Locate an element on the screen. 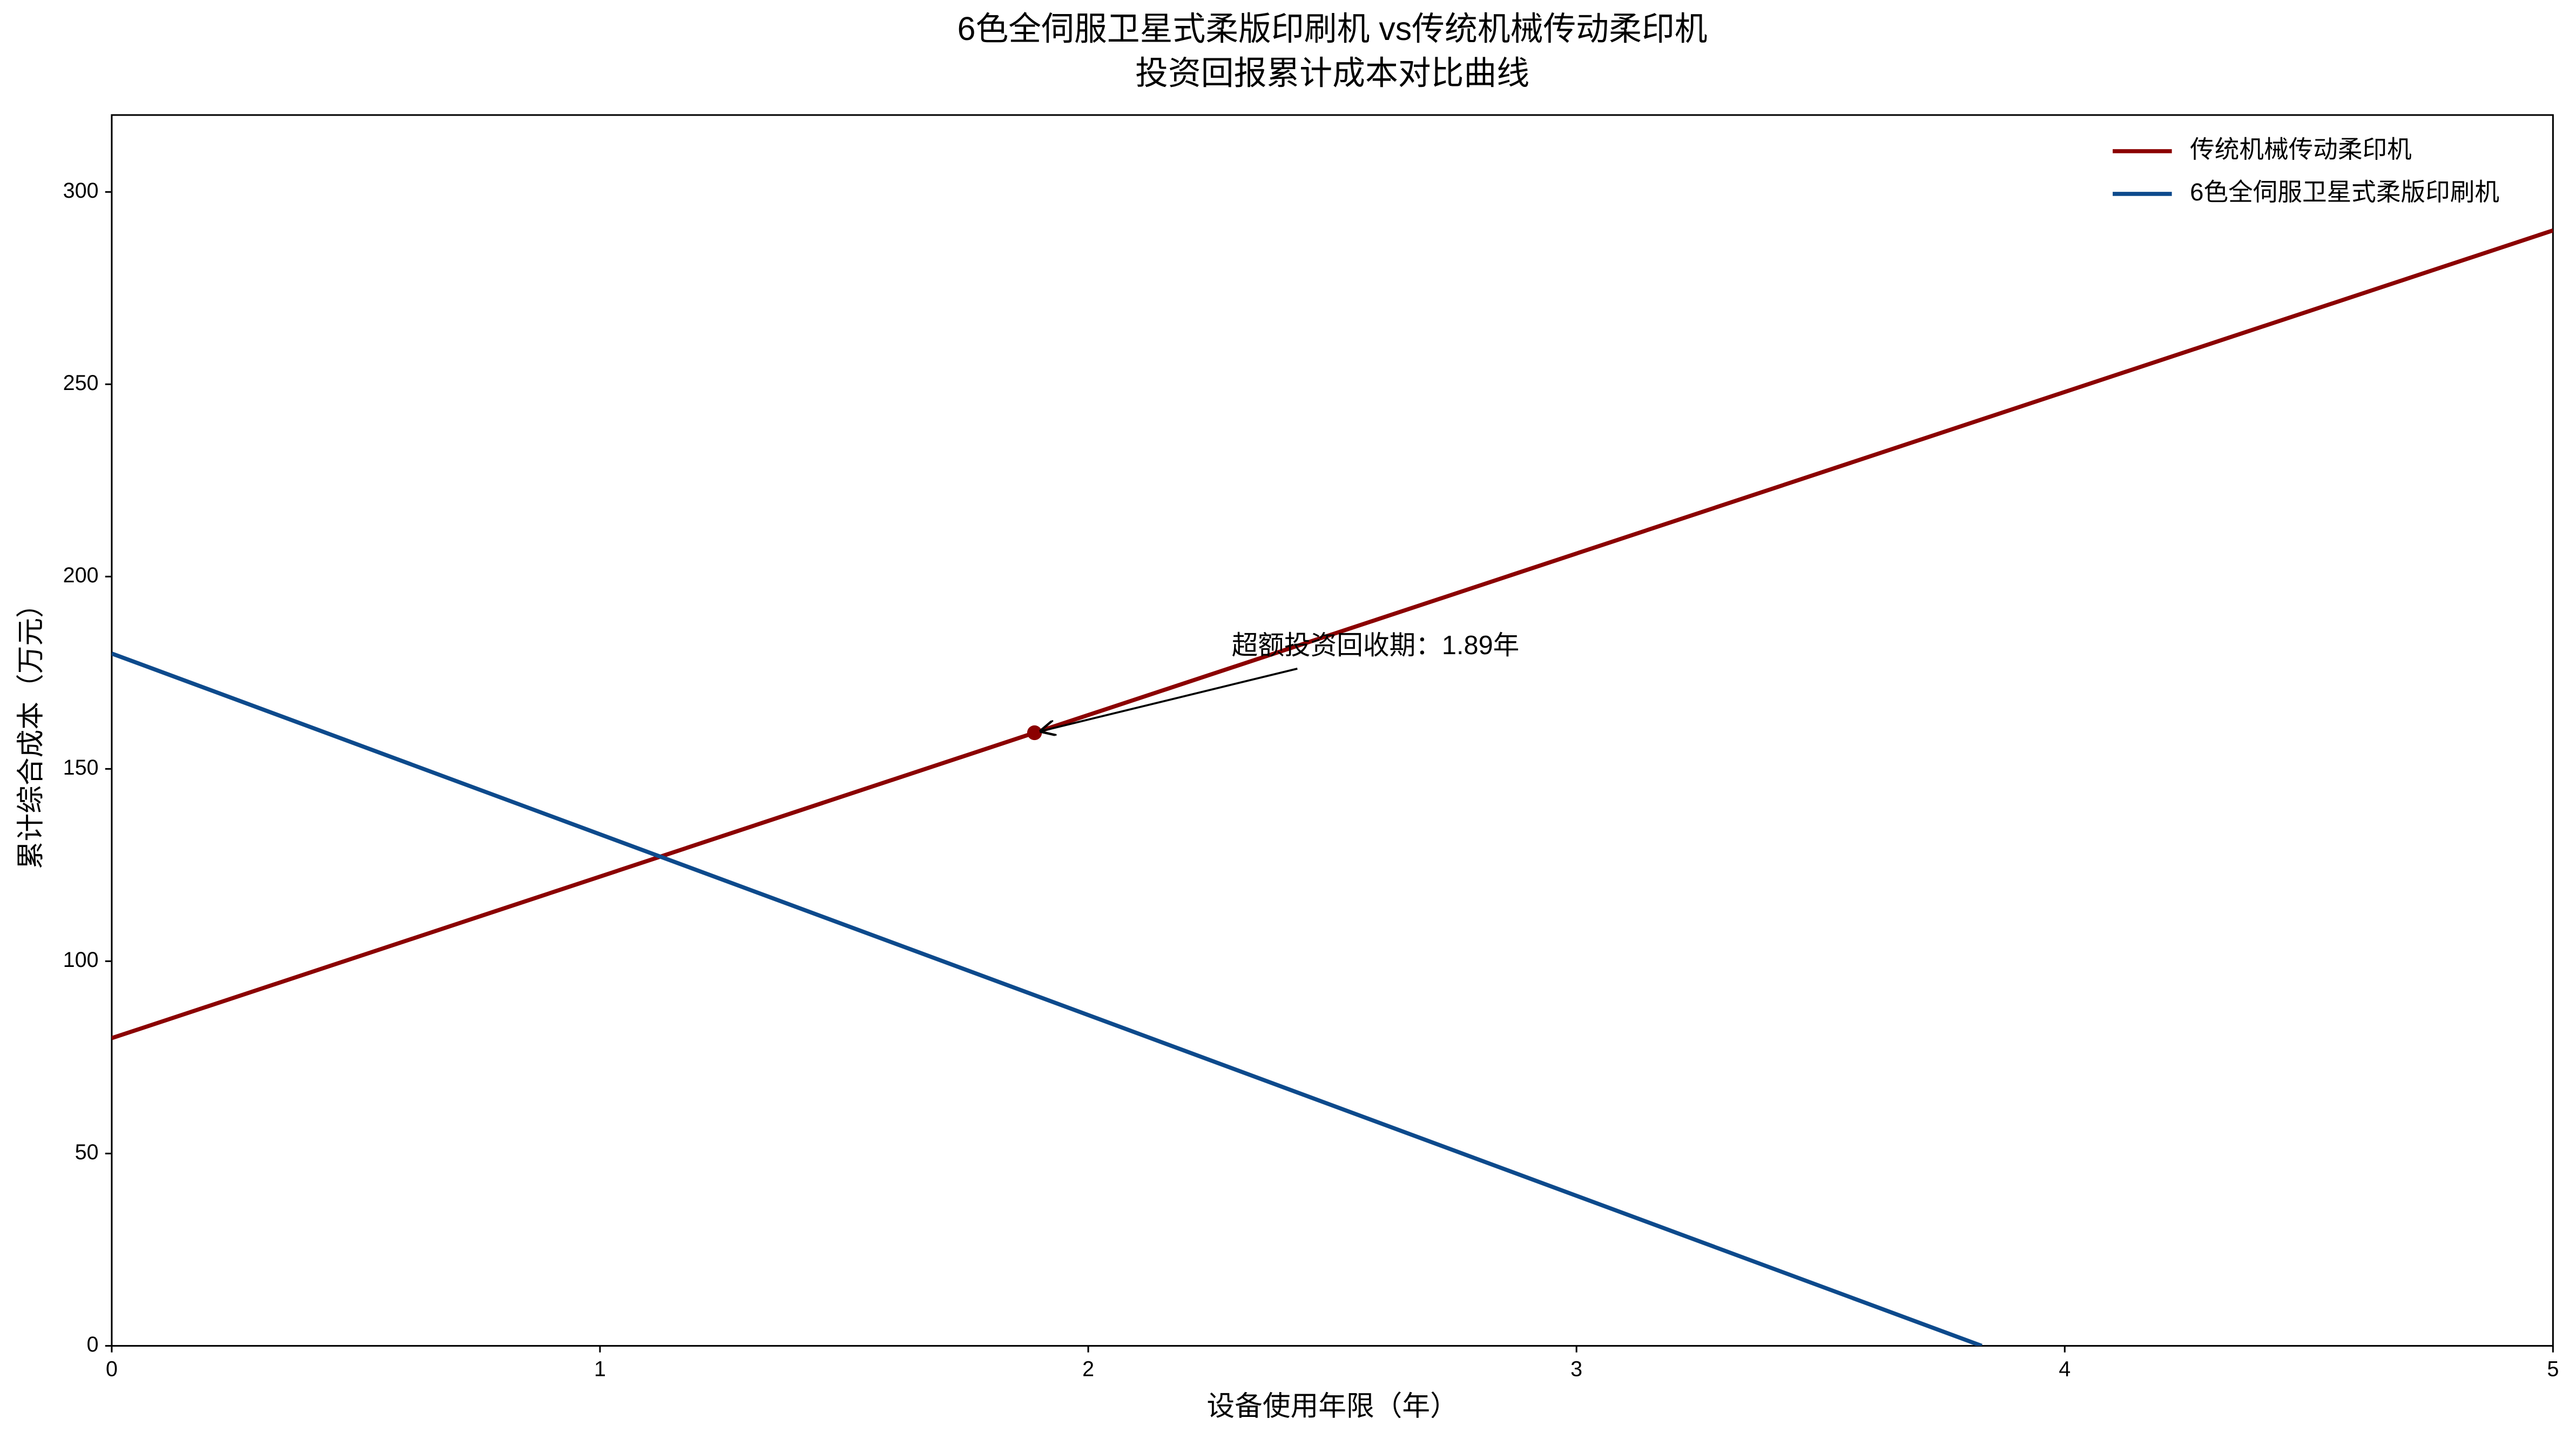  x-axis-label: 设备使用年限（年） is located at coordinates (1332, 1406).